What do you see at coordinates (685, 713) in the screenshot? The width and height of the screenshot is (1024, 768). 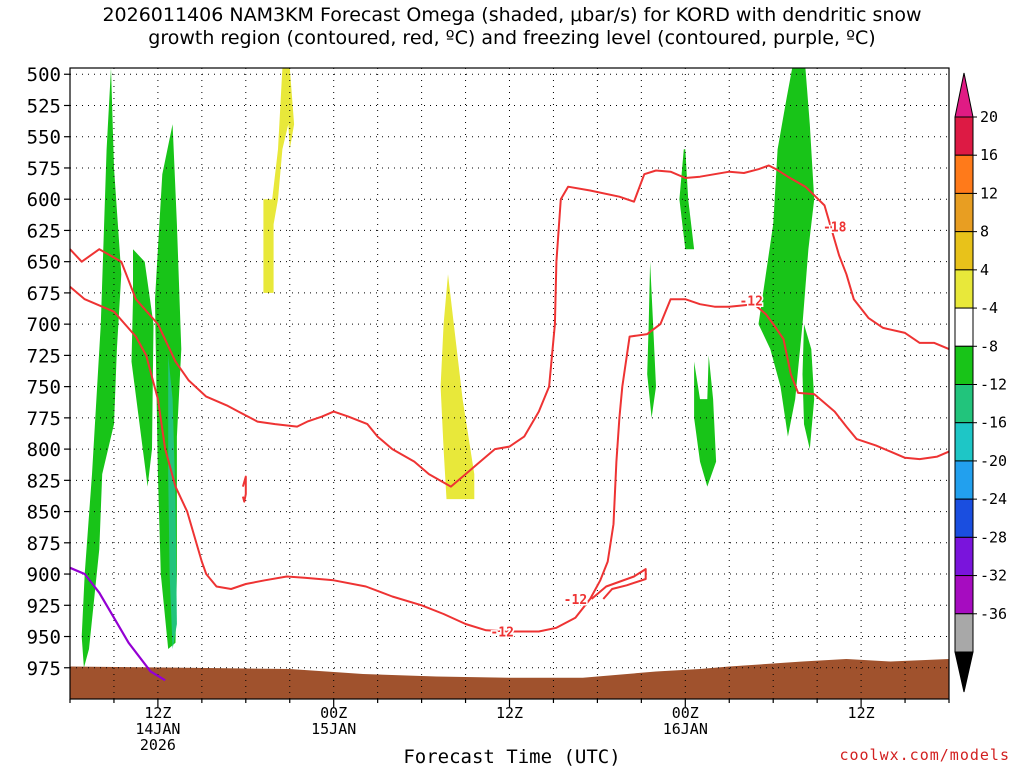 I see `x-tick-label-42-0: 00Z` at bounding box center [685, 713].